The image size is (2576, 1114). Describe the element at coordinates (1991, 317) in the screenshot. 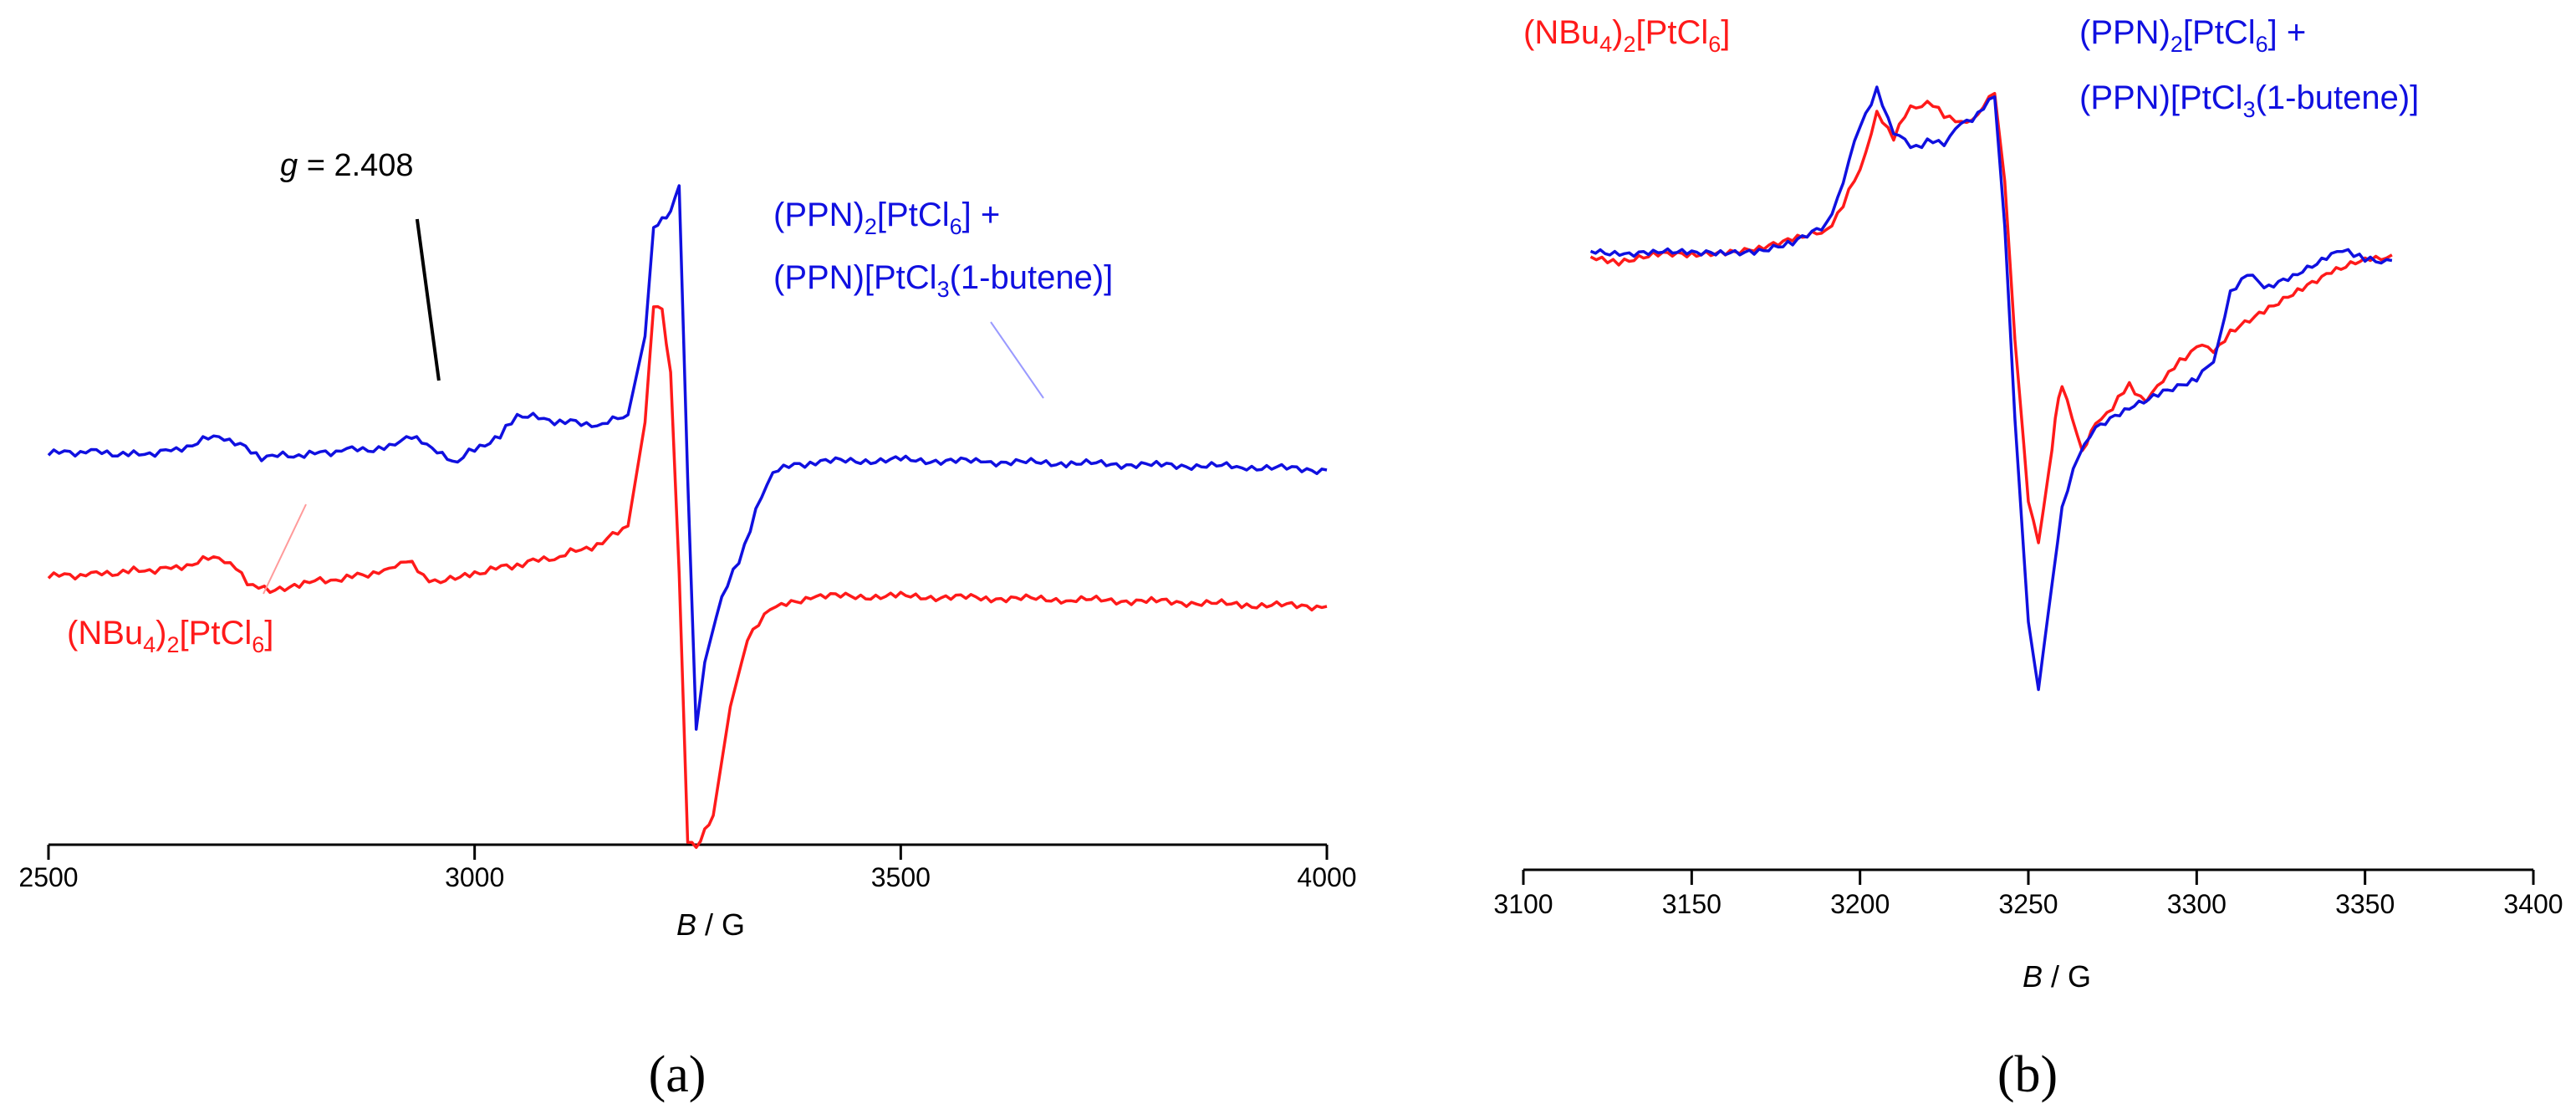

I see `series-line-red` at that location.